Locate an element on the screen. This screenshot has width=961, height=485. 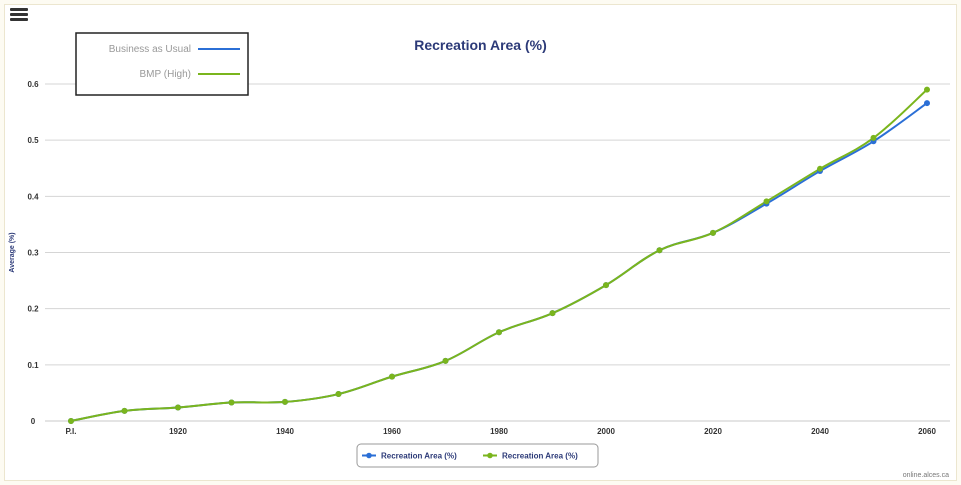
x-tick-label: 2040 is located at coordinates (820, 431).